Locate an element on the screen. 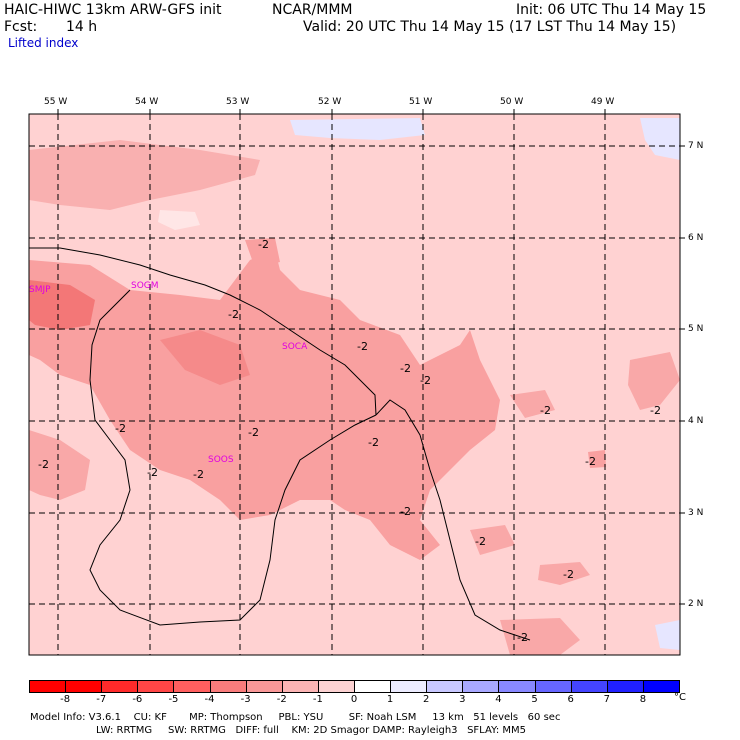  station-label: SOCA is located at coordinates (295, 347).